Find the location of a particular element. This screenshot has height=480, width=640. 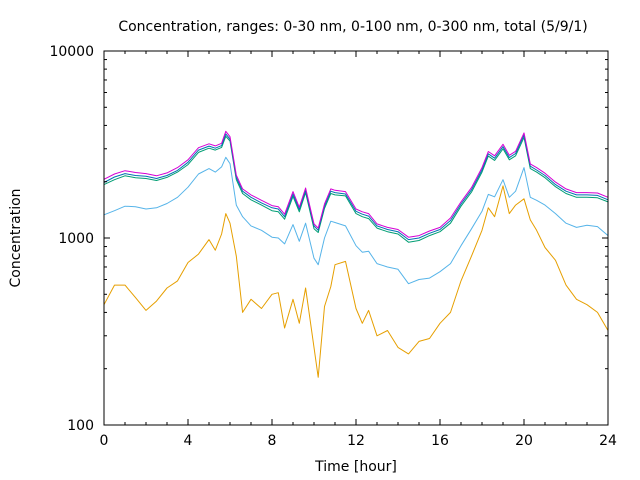

y-axis-label: Concentration is located at coordinates (16, 237).